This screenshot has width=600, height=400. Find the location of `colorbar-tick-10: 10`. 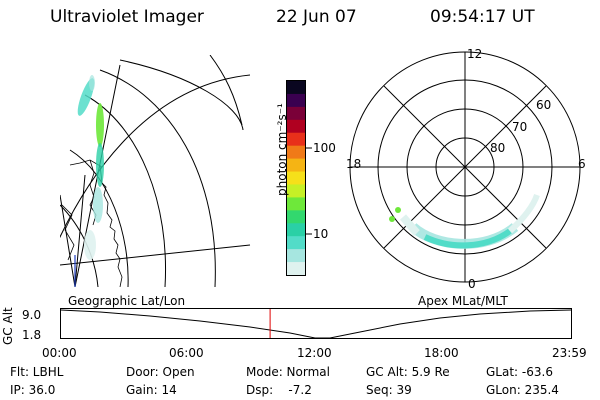

colorbar-tick-10: 10 is located at coordinates (321, 234).